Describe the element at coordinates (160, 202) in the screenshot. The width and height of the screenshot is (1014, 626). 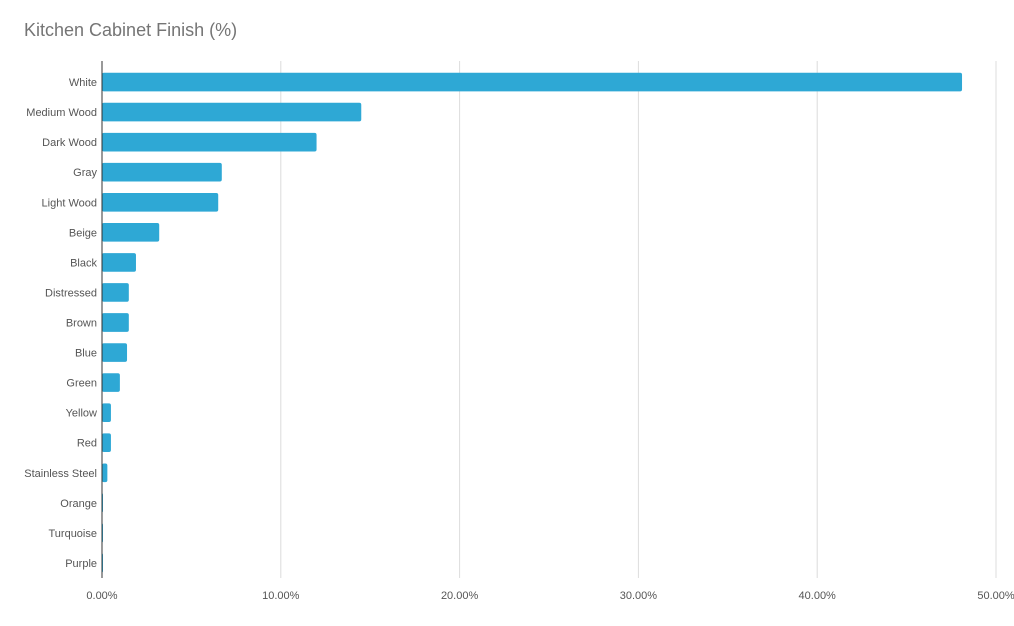
I see `bar-light-wood` at that location.